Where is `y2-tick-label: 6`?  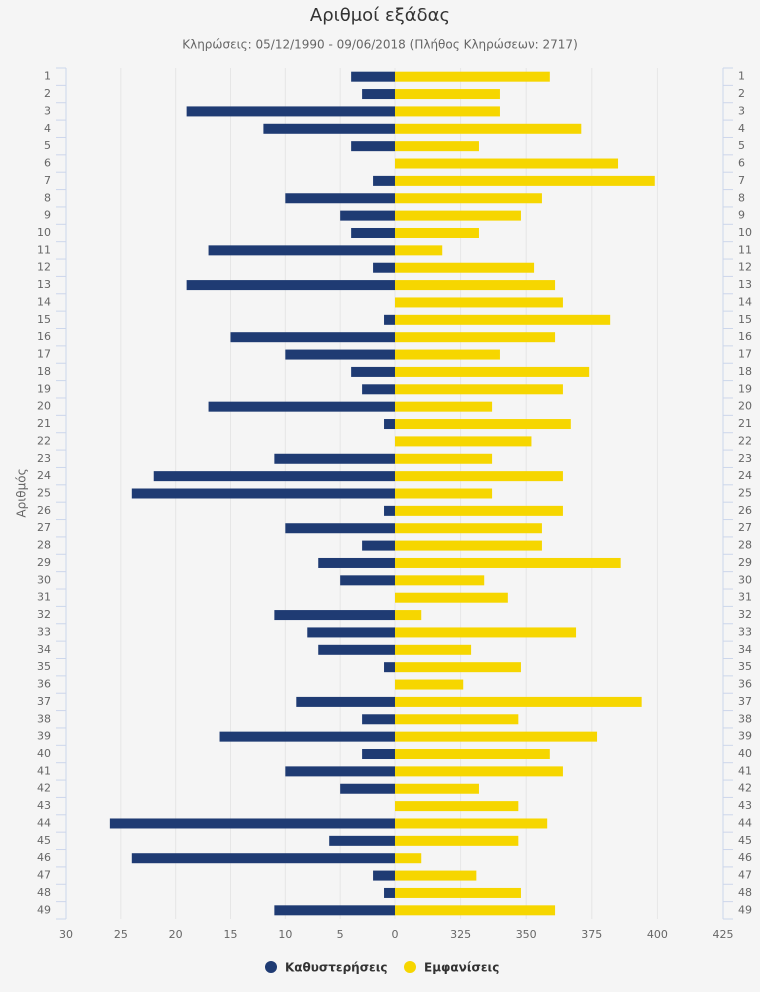
y2-tick-label: 6 is located at coordinates (741, 163).